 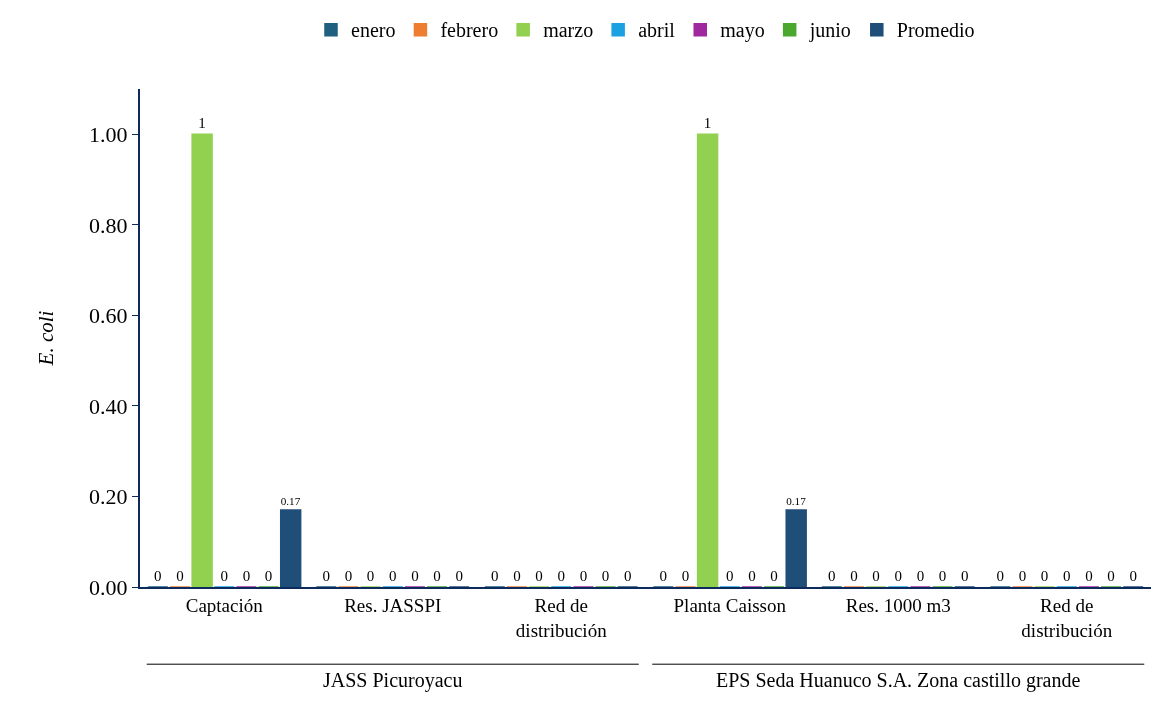 What do you see at coordinates (393, 680) in the screenshot?
I see `text: JASS Picuroyacu` at bounding box center [393, 680].